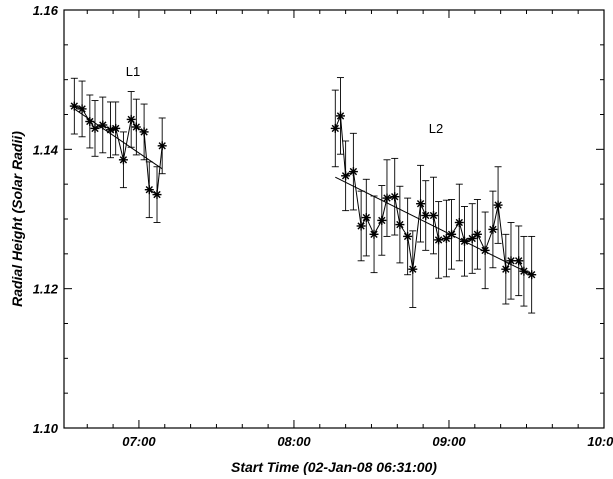 Image resolution: width=613 pixels, height=479 pixels. Describe the element at coordinates (46, 10) in the screenshot. I see `y-tick-label: 1.16` at that location.